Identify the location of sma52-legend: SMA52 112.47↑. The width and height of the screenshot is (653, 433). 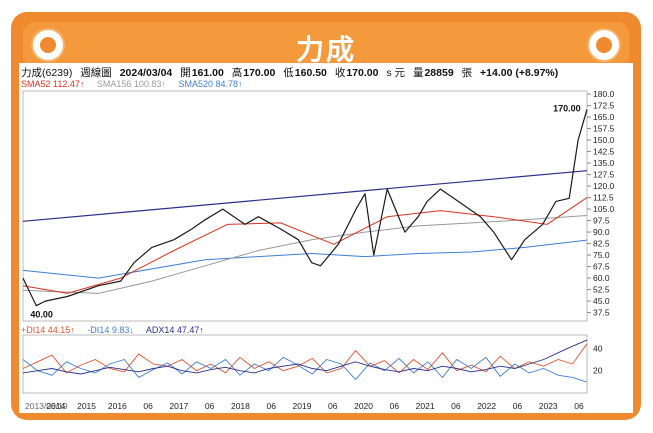
(53, 84).